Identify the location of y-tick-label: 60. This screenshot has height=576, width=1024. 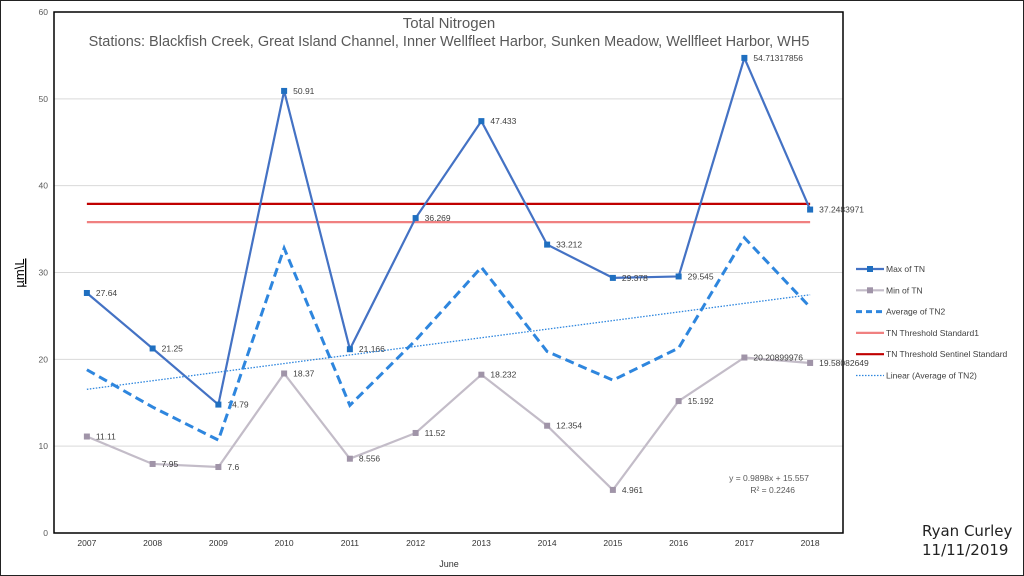
(44, 12).